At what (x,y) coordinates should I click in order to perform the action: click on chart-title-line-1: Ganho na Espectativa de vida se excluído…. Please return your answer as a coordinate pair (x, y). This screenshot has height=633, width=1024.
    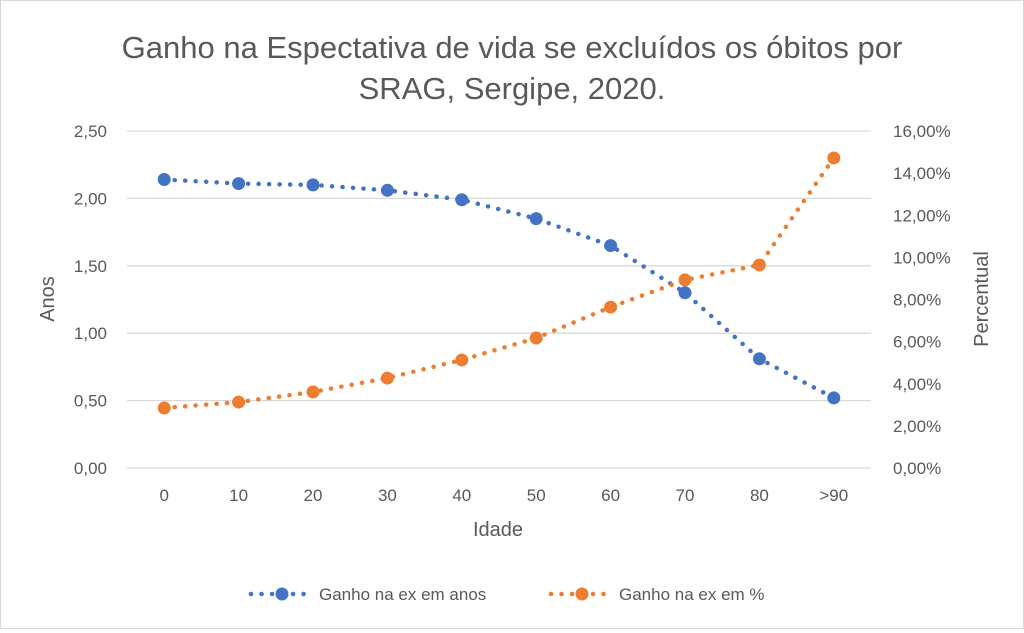
    Looking at the image, I should click on (512, 47).